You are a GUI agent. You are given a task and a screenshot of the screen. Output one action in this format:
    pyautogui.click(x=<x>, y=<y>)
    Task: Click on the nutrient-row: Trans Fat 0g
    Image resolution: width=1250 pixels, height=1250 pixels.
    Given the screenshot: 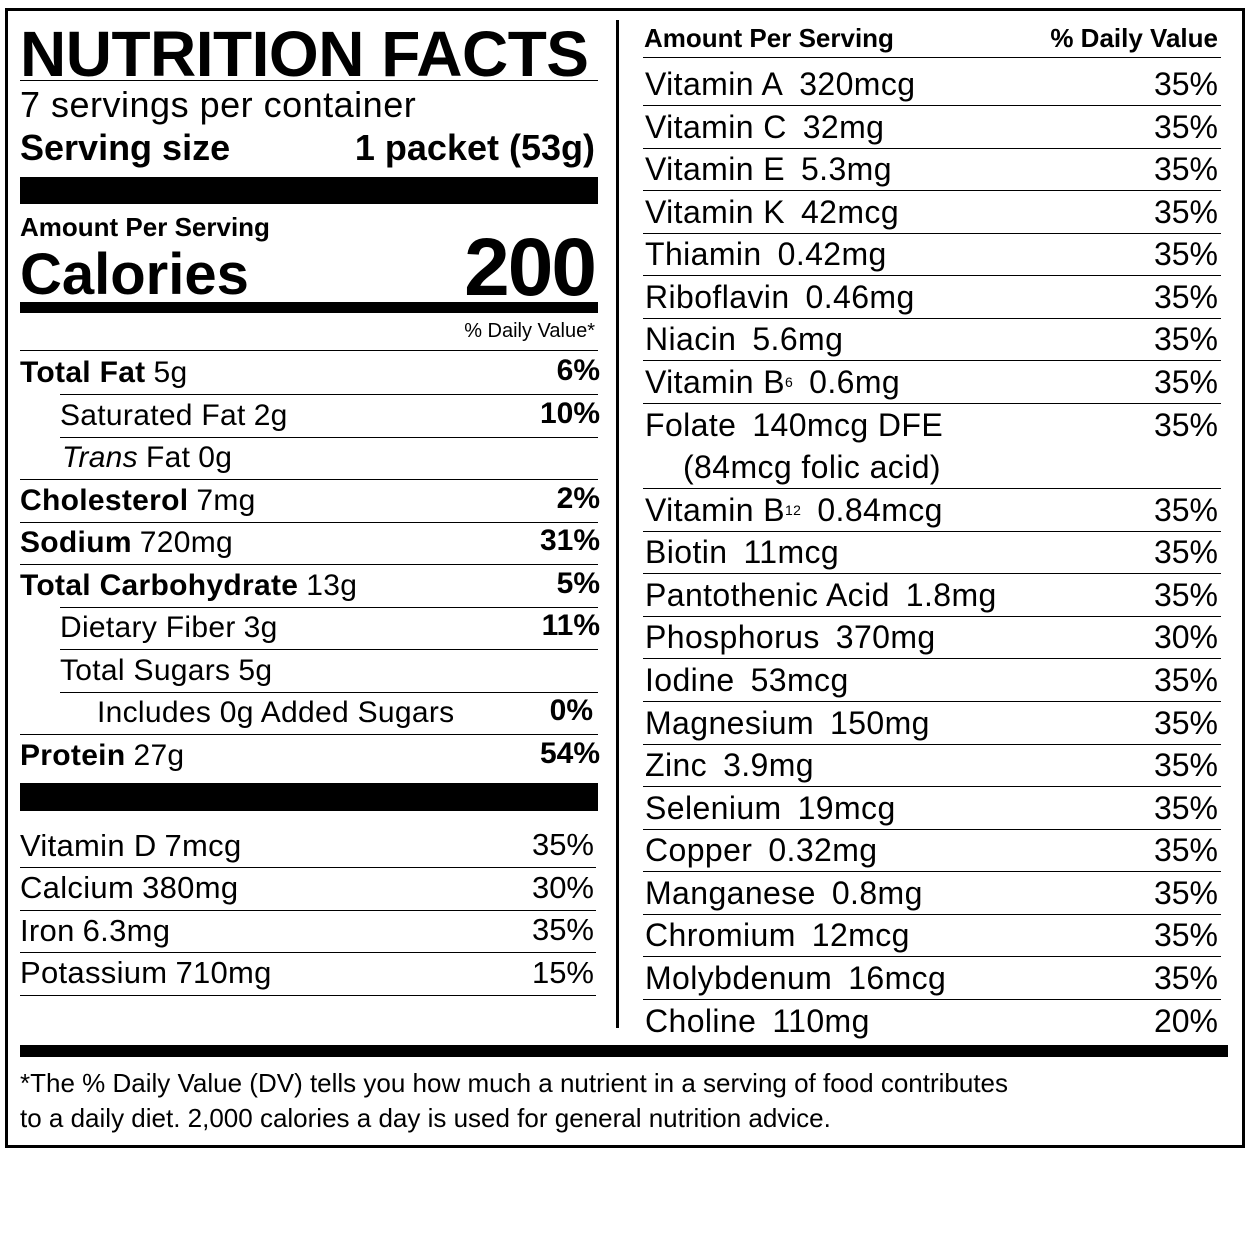 What is the action you would take?
    pyautogui.click(x=146, y=458)
    